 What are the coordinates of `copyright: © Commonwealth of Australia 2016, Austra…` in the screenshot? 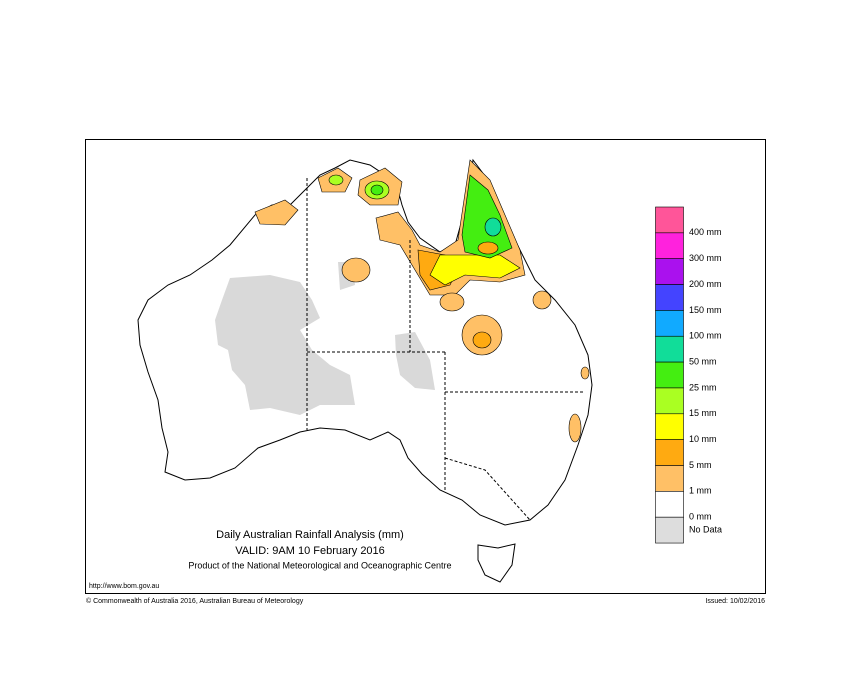 It's located at (195, 601).